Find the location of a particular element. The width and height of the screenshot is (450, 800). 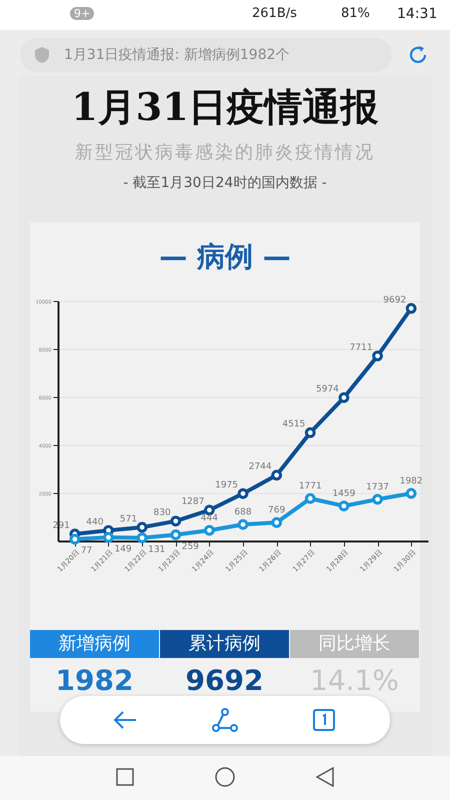

data-label: 444 is located at coordinates (209, 518).